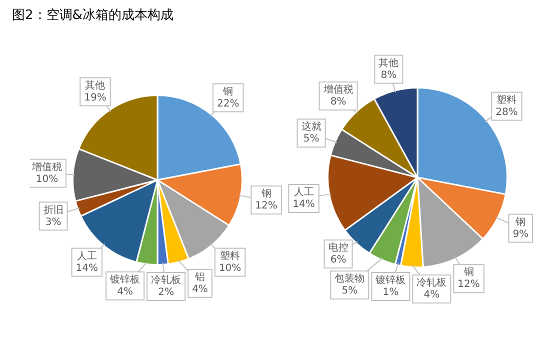 The width and height of the screenshot is (554, 346). Describe the element at coordinates (311, 126) in the screenshot. I see `slice-label: 这就` at that location.